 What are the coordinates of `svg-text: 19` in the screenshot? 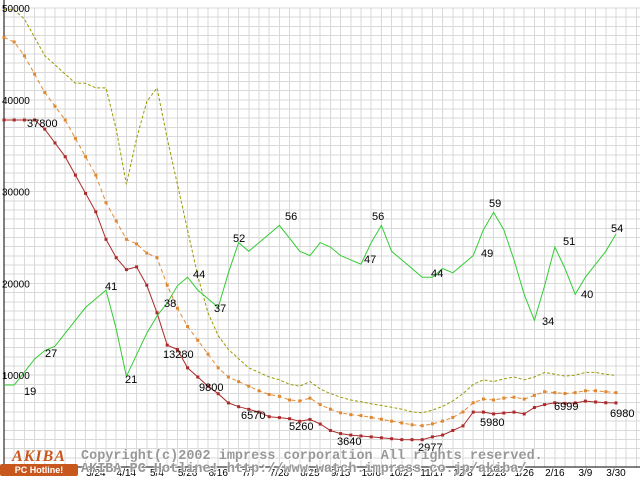 It's located at (30, 392).